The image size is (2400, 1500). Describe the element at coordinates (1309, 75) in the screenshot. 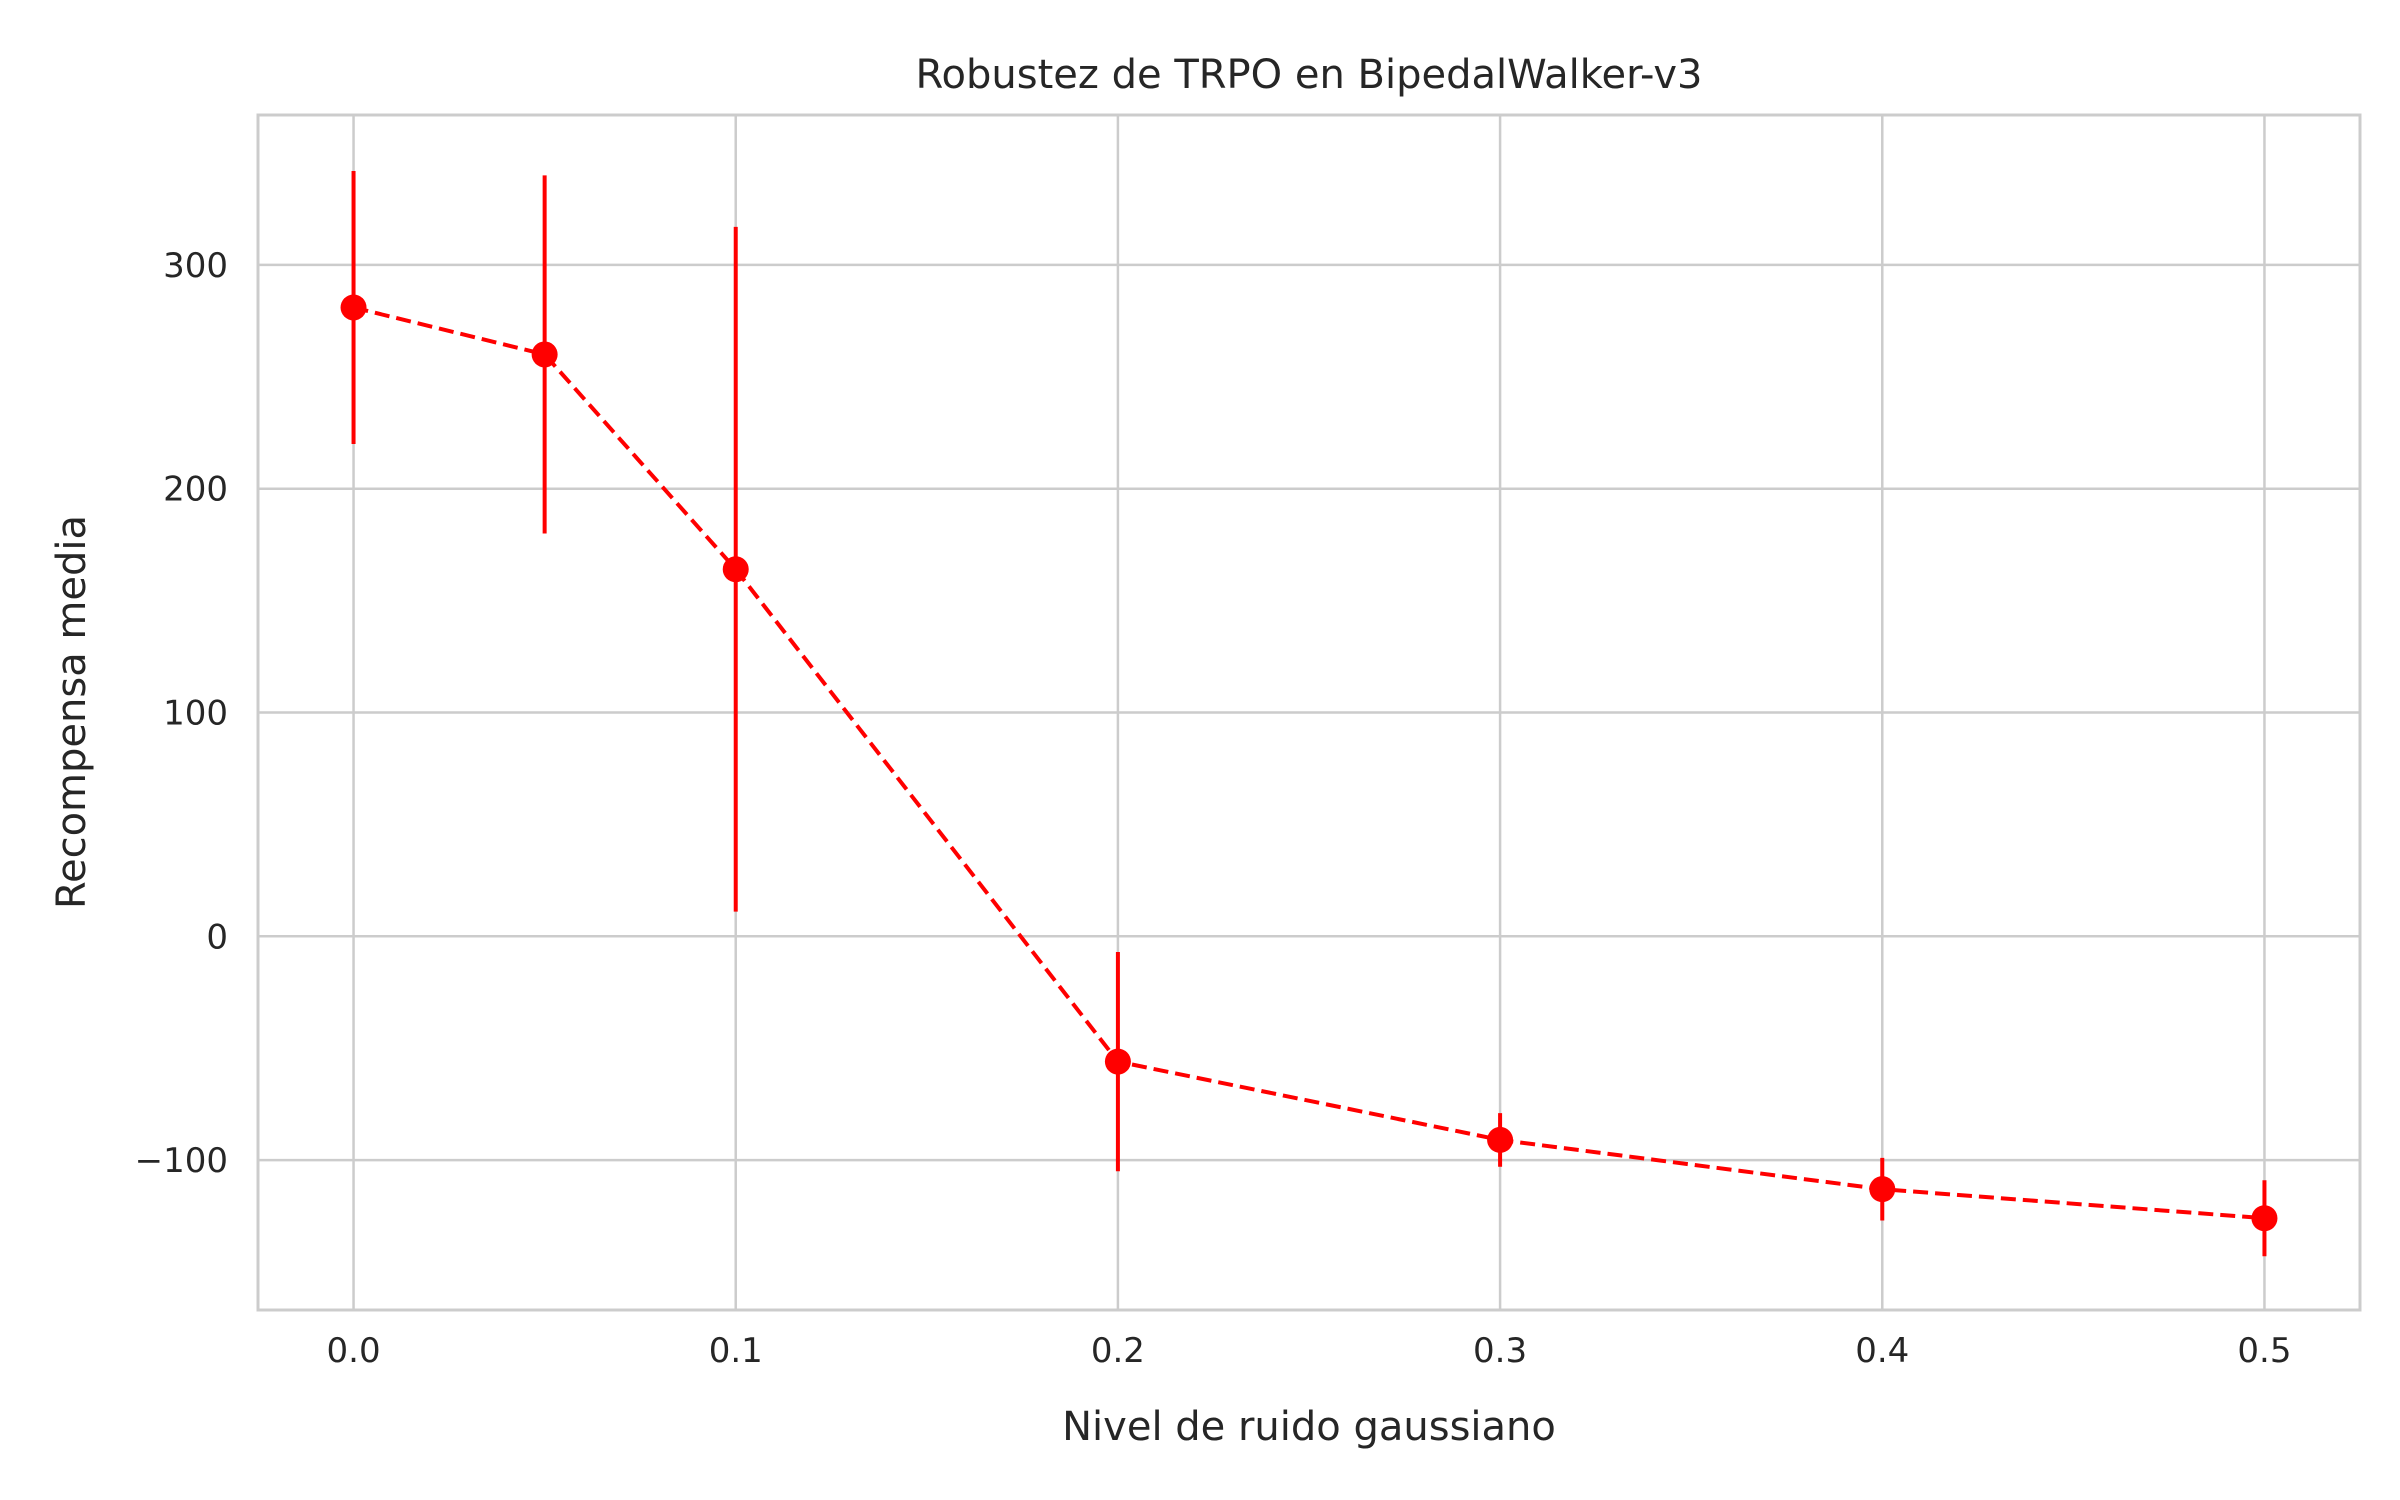

I see `chart-title: Robustez de TRPO en BipedalWalker-v3` at that location.